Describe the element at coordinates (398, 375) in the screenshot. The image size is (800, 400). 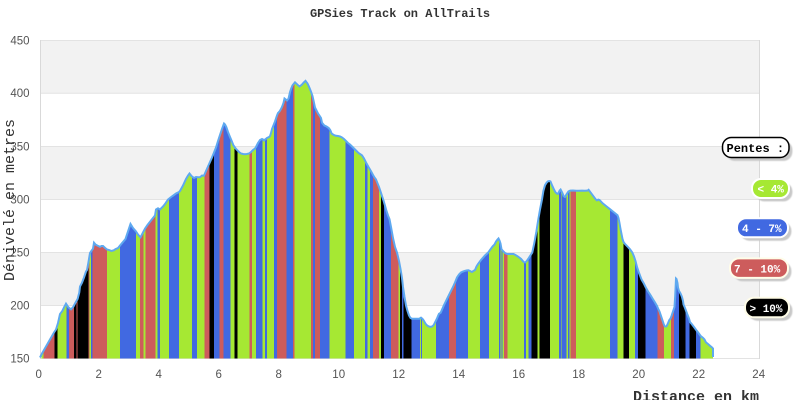
I see `svg-text: 12` at that location.